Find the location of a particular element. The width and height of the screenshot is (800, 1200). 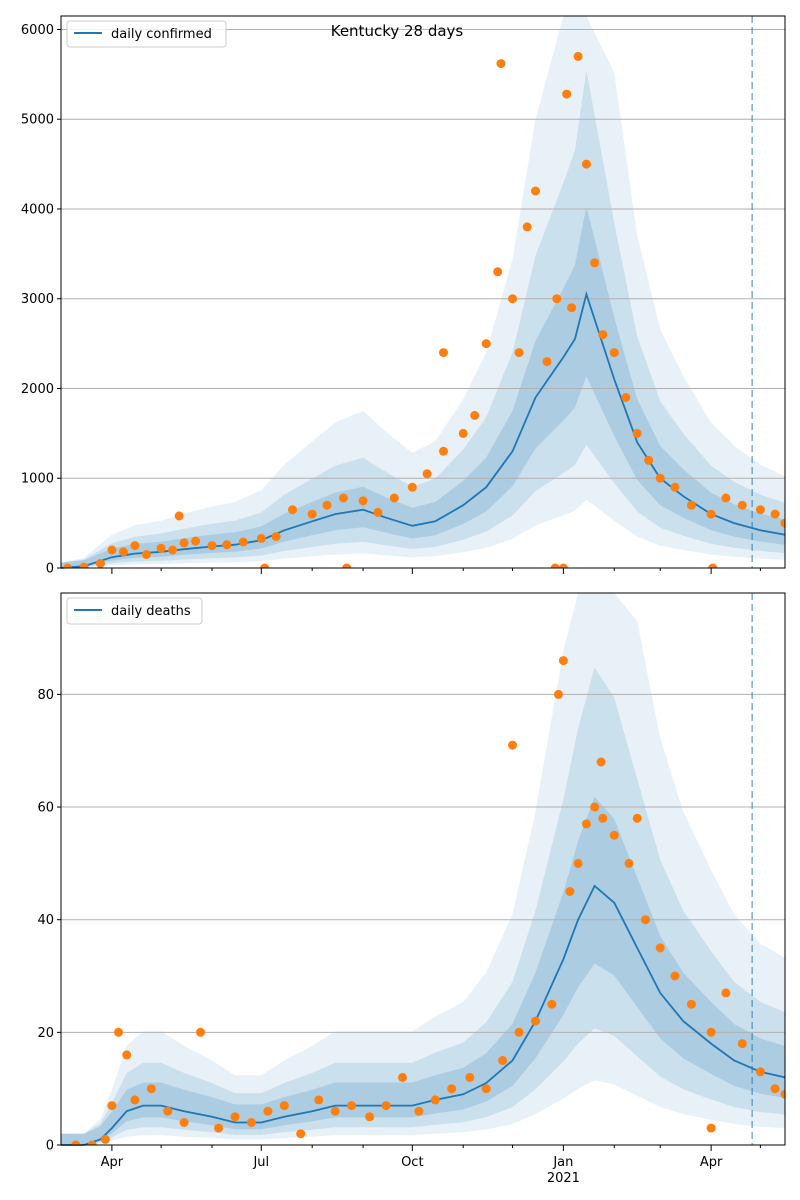

y-tick-label: 40 is located at coordinates (45, 920).